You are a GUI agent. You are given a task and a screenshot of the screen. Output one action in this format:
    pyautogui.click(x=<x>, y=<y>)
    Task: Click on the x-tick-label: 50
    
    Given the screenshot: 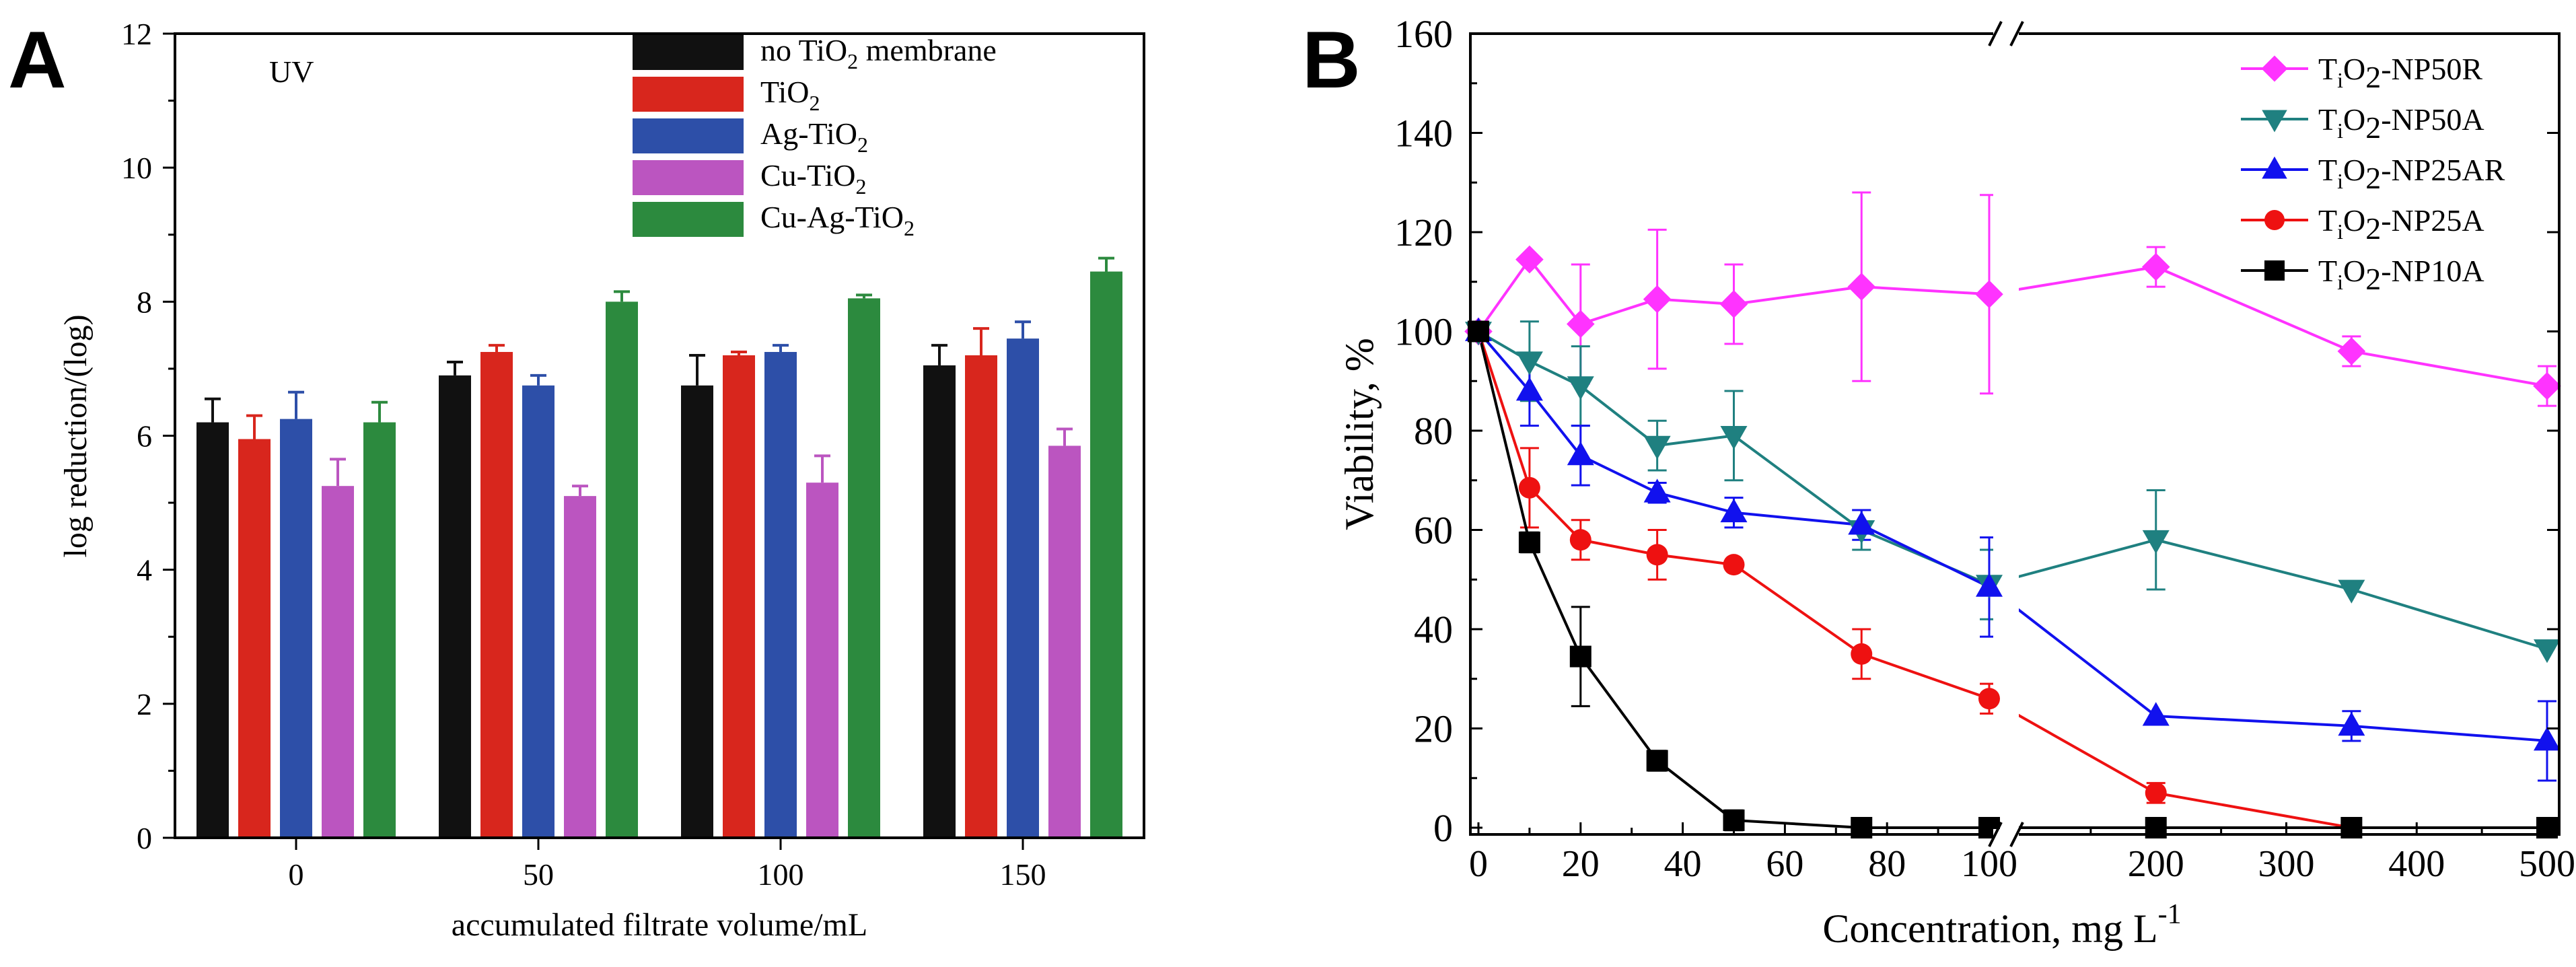 What is the action you would take?
    pyautogui.click(x=538, y=874)
    